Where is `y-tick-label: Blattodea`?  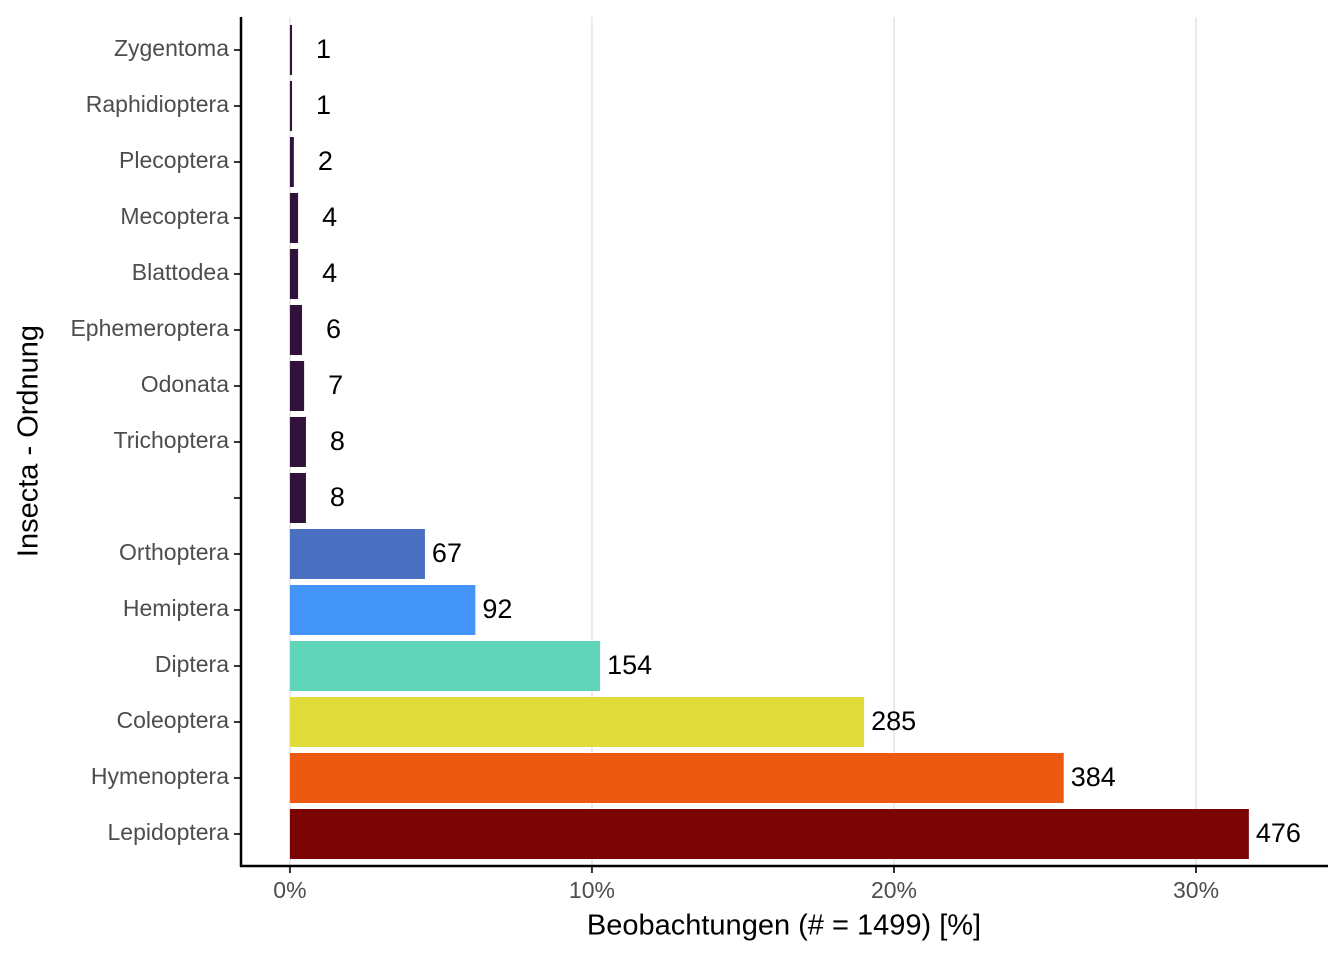
y-tick-label: Blattodea is located at coordinates (180, 272).